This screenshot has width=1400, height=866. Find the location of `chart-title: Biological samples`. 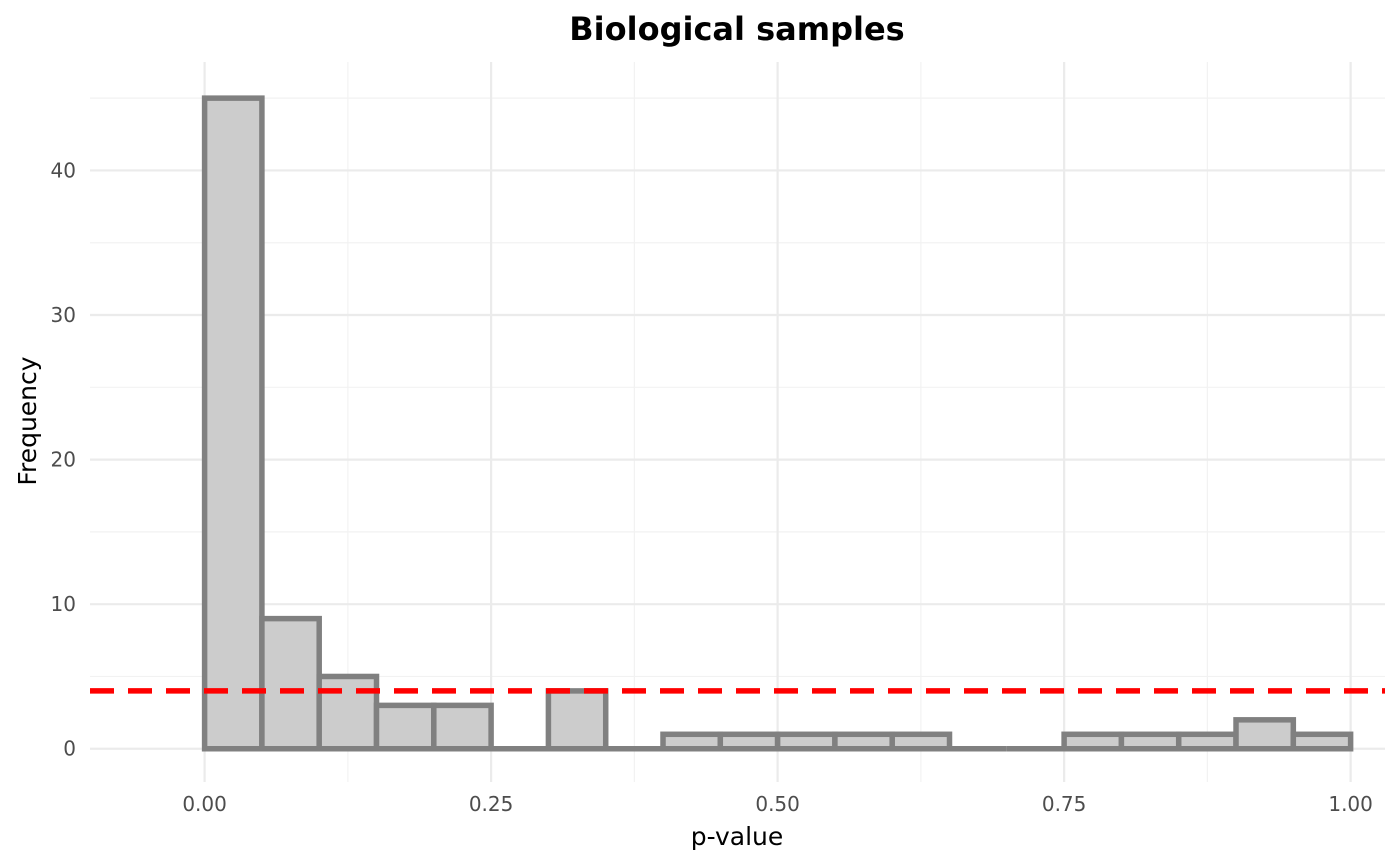

chart-title: Biological samples is located at coordinates (736, 29).